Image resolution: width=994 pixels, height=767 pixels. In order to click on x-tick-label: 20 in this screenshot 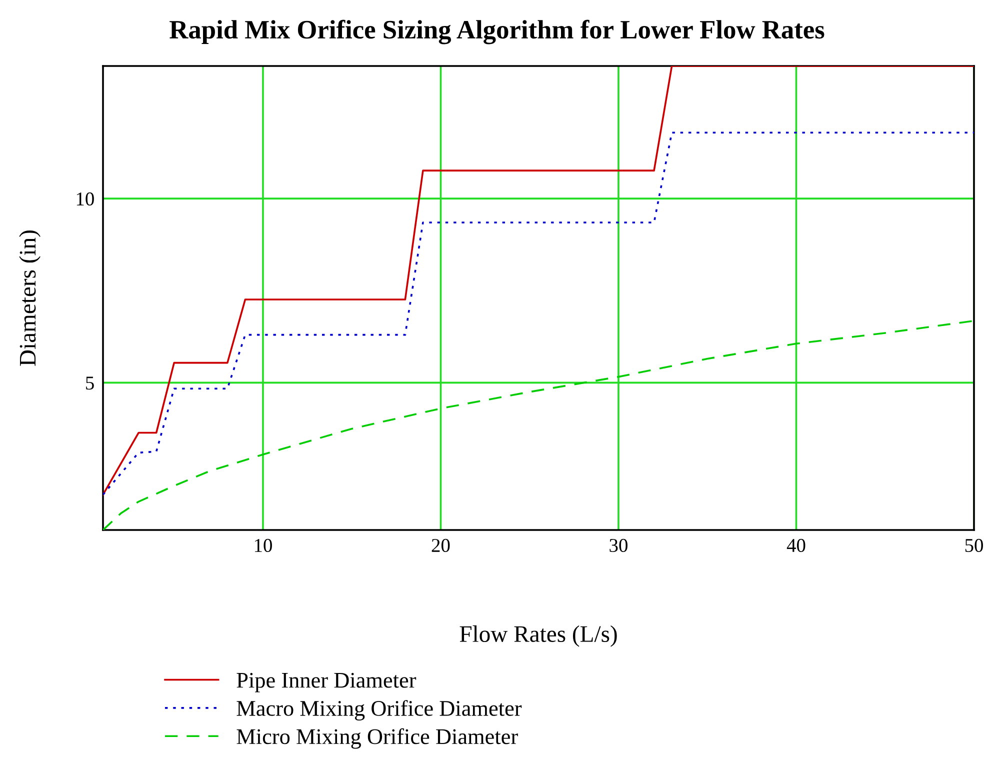, I will do `click(441, 545)`.